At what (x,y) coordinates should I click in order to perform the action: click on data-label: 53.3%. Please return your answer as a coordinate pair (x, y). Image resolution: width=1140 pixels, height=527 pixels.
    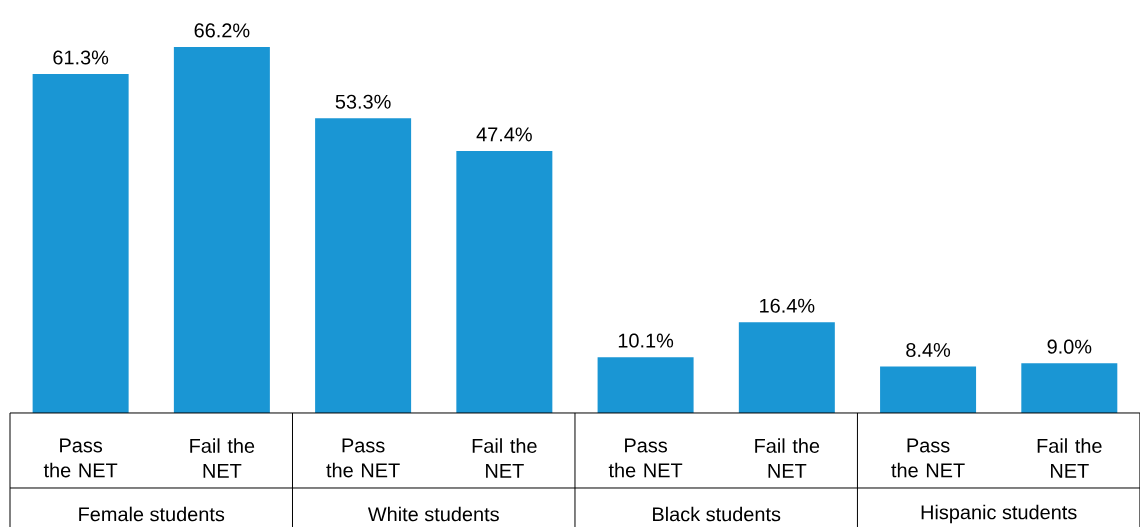
    Looking at the image, I should click on (363, 101).